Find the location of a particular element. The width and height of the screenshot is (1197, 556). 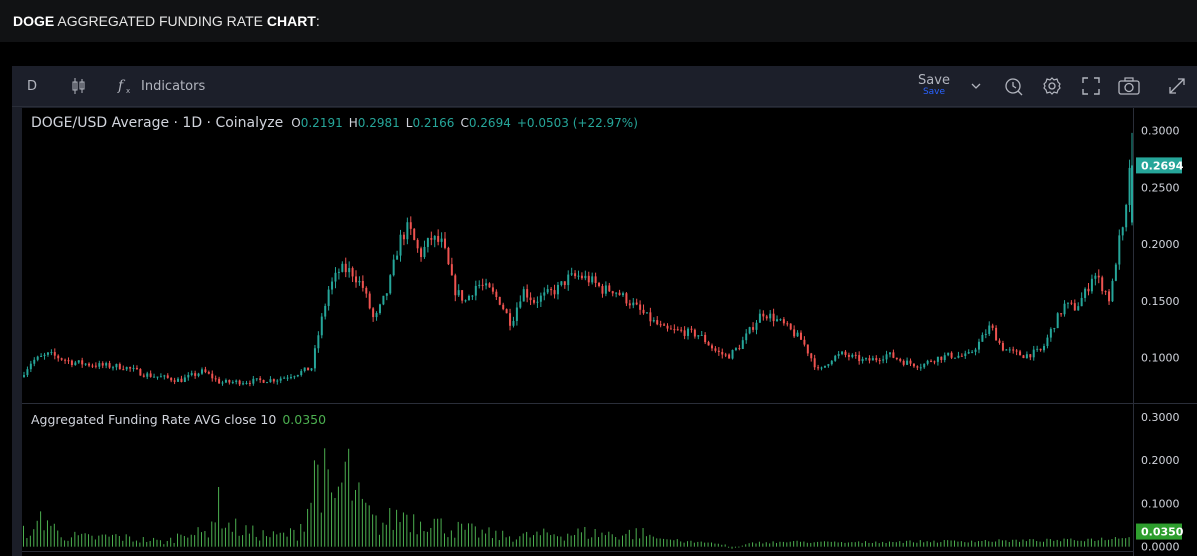

price-last-value: 0.2694 is located at coordinates (1162, 165).